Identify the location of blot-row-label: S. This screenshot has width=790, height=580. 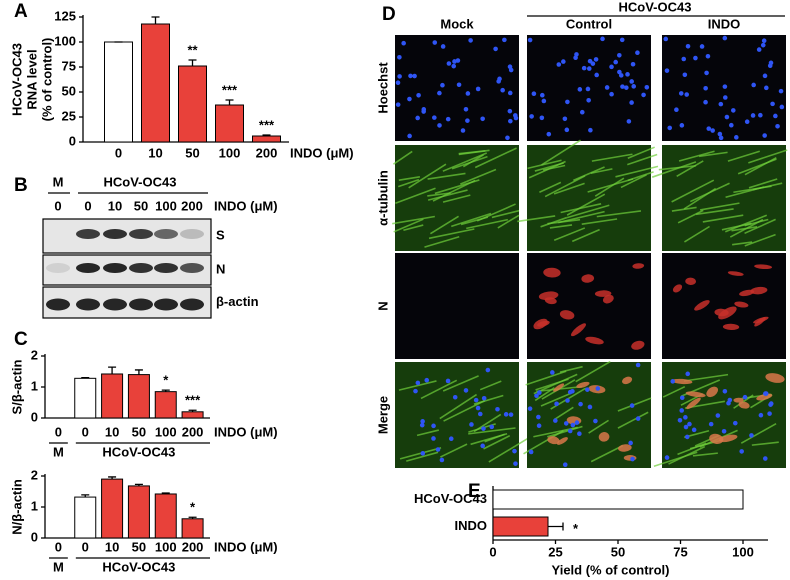
(220, 234).